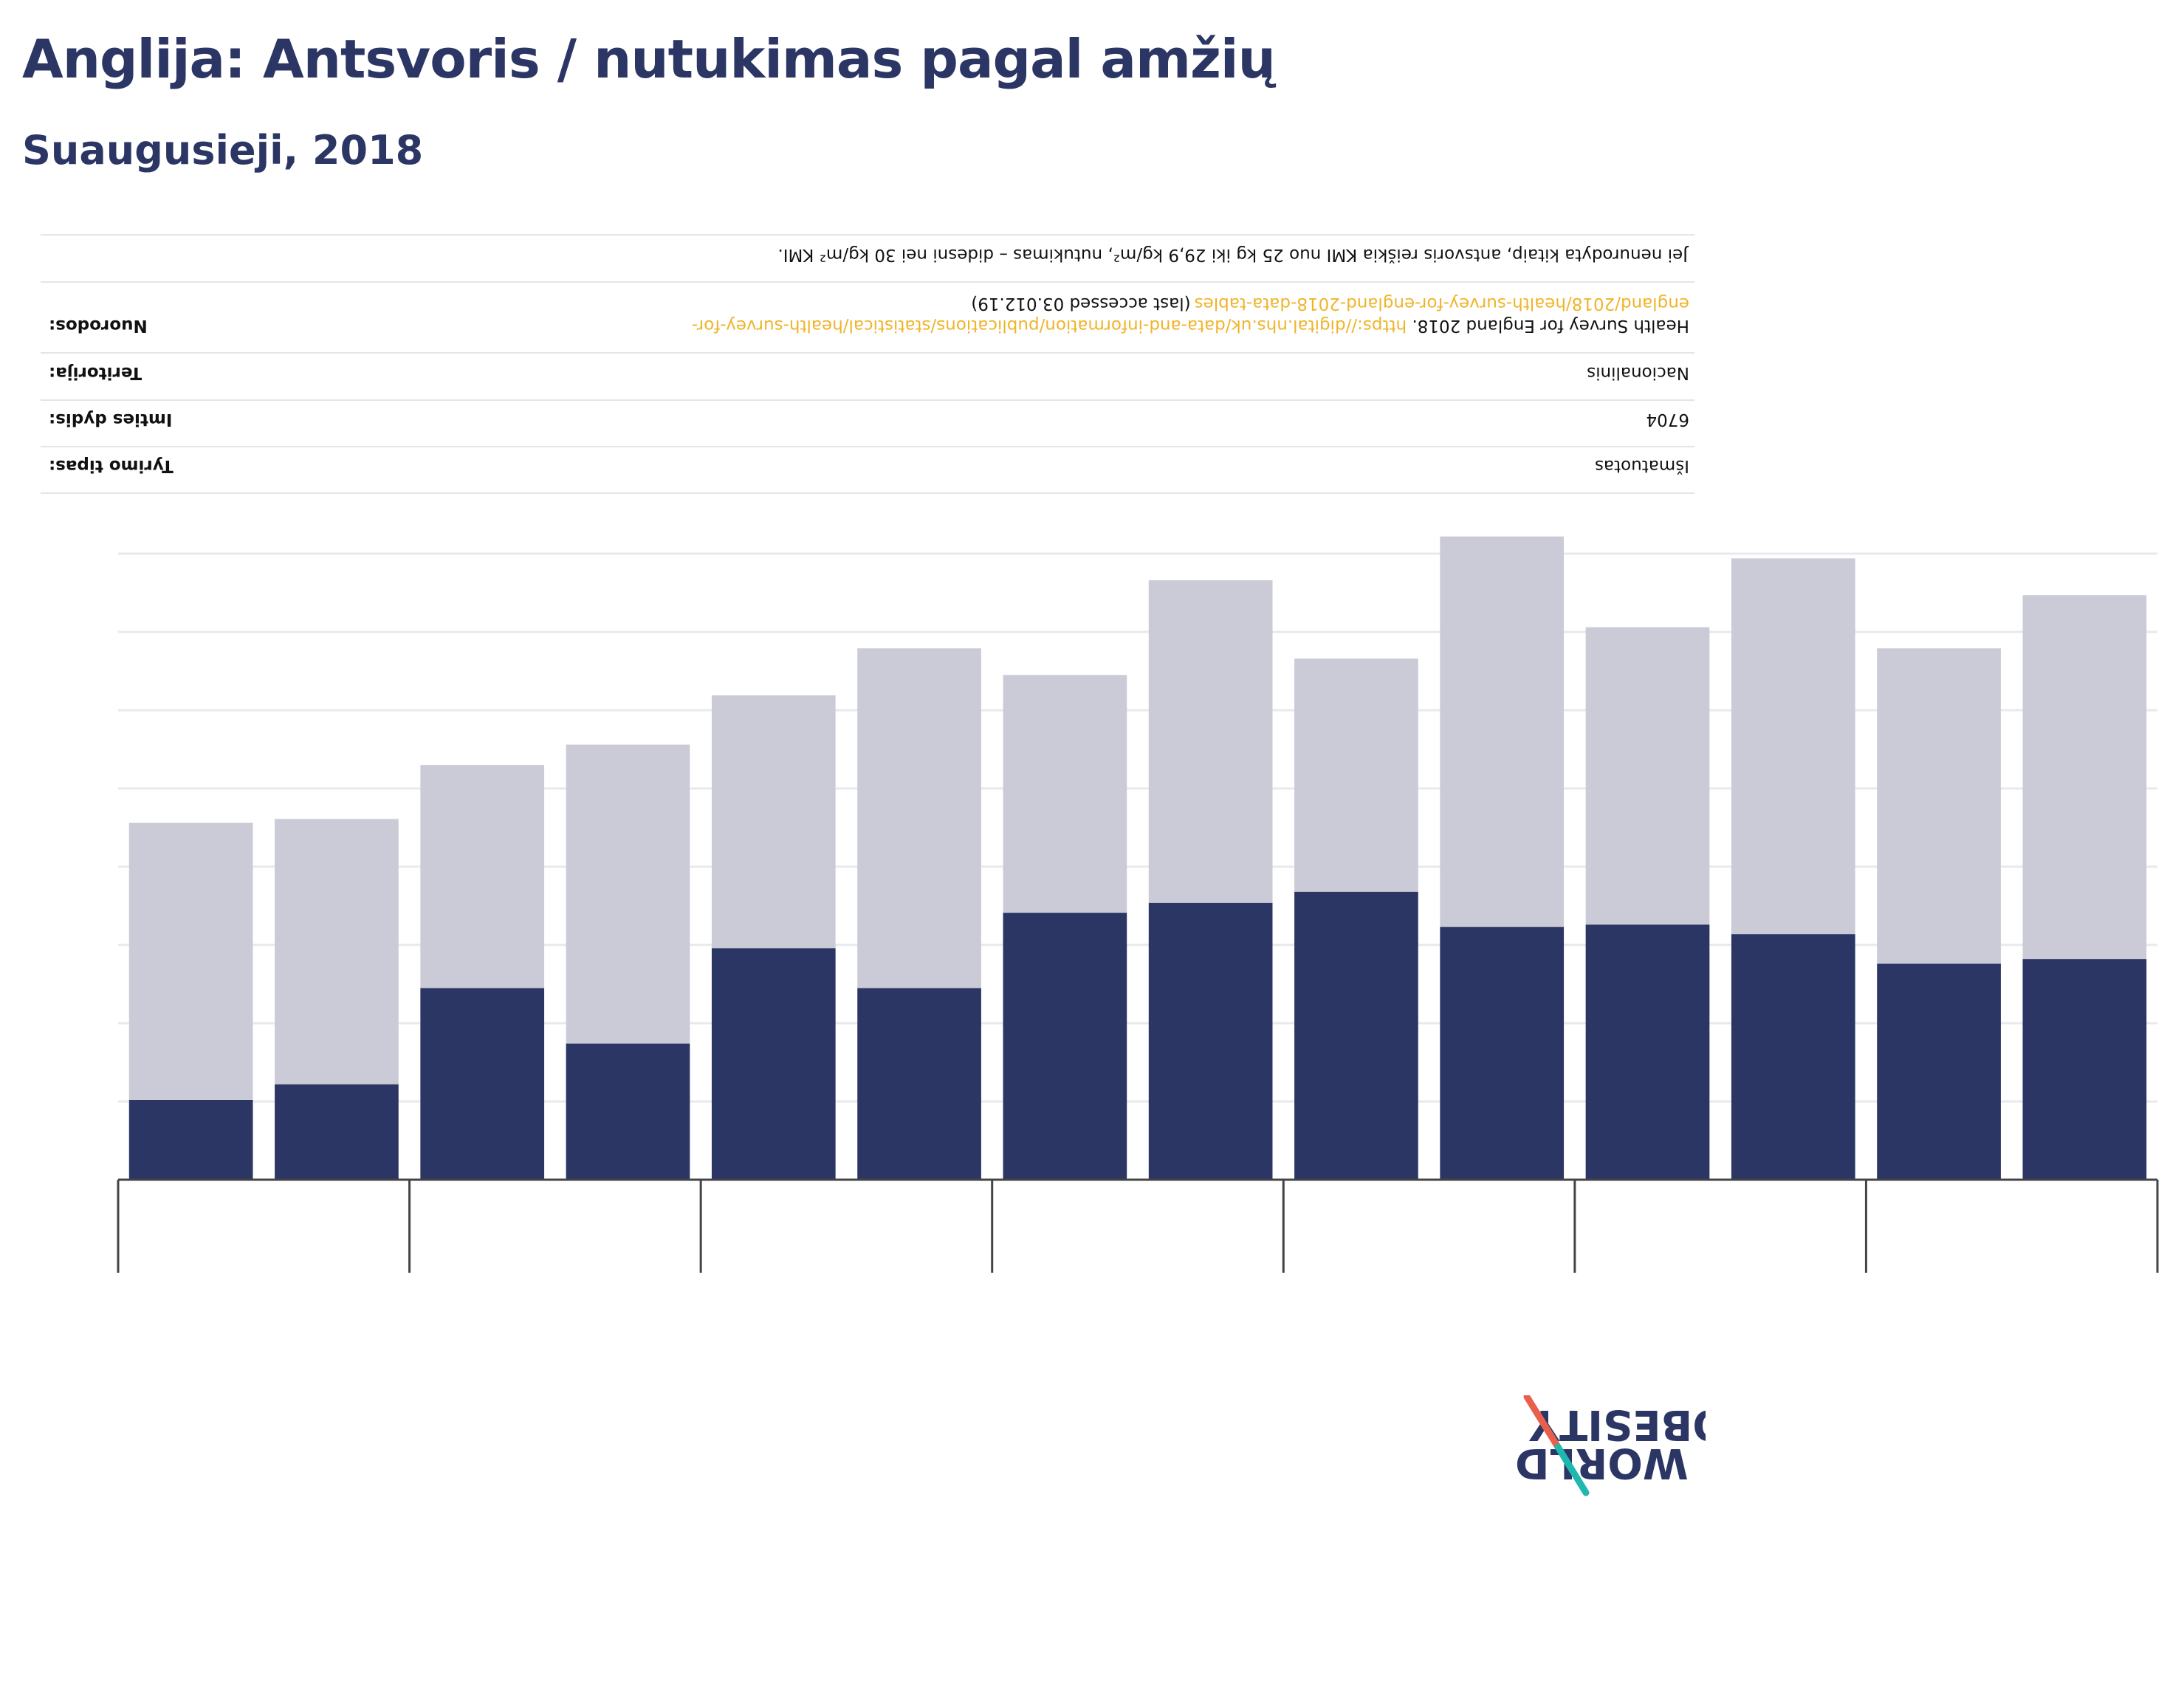  I want to click on metadata-label-territory: Teritorija:, so click(96, 372).